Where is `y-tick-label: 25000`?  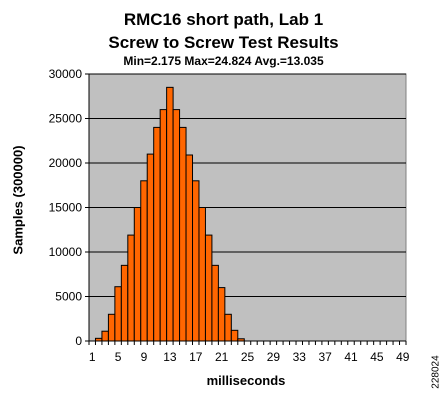
y-tick-label: 25000 is located at coordinates (66, 119).